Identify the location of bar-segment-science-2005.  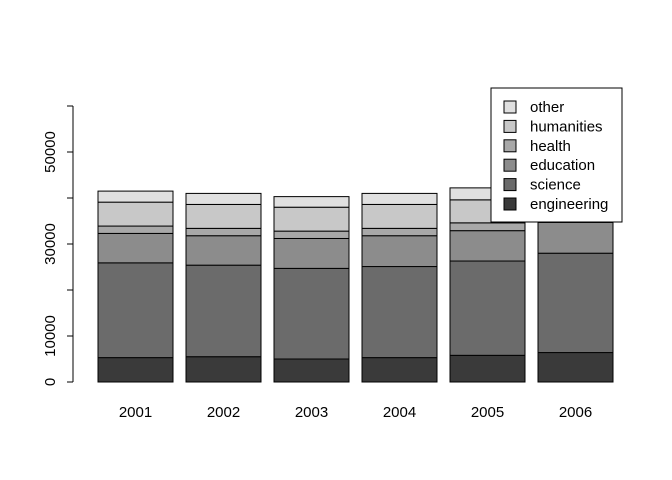
(487, 308).